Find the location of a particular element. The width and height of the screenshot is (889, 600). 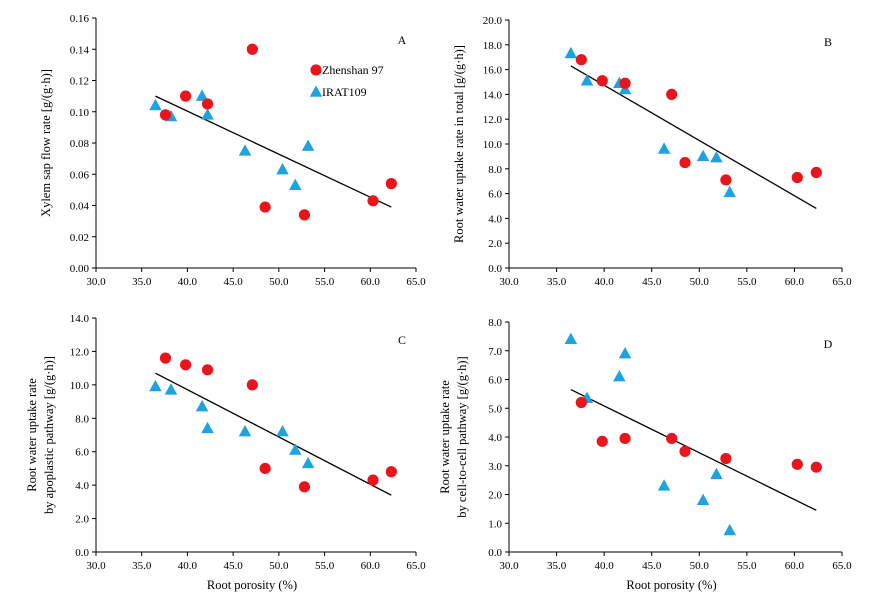

legend-entry: Zhenshan 97 is located at coordinates (353, 70).